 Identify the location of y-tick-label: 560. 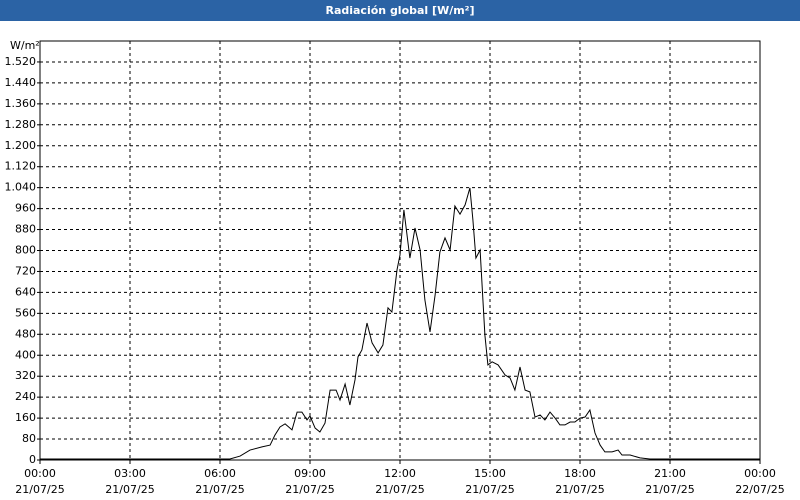
(25, 312).